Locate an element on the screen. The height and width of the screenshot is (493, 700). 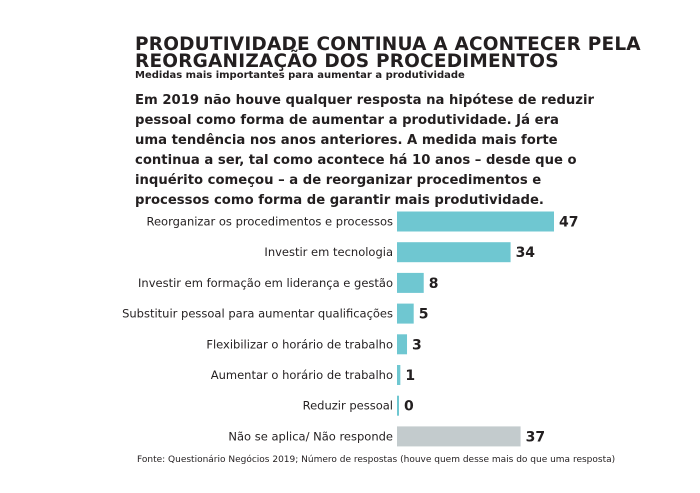
value-label-3: 5 is located at coordinates (424, 315).